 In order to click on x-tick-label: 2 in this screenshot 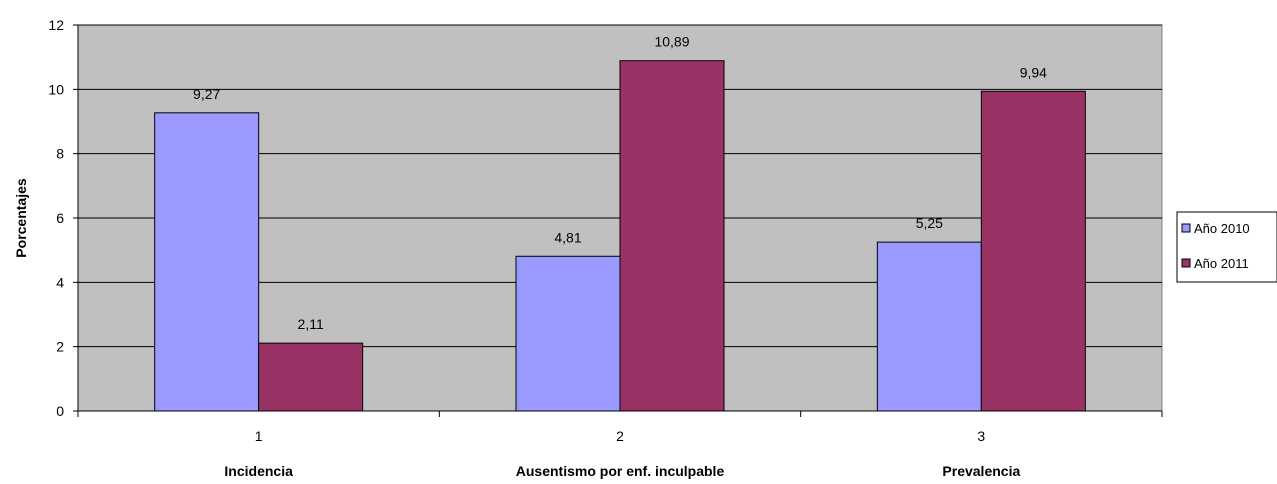, I will do `click(620, 436)`.